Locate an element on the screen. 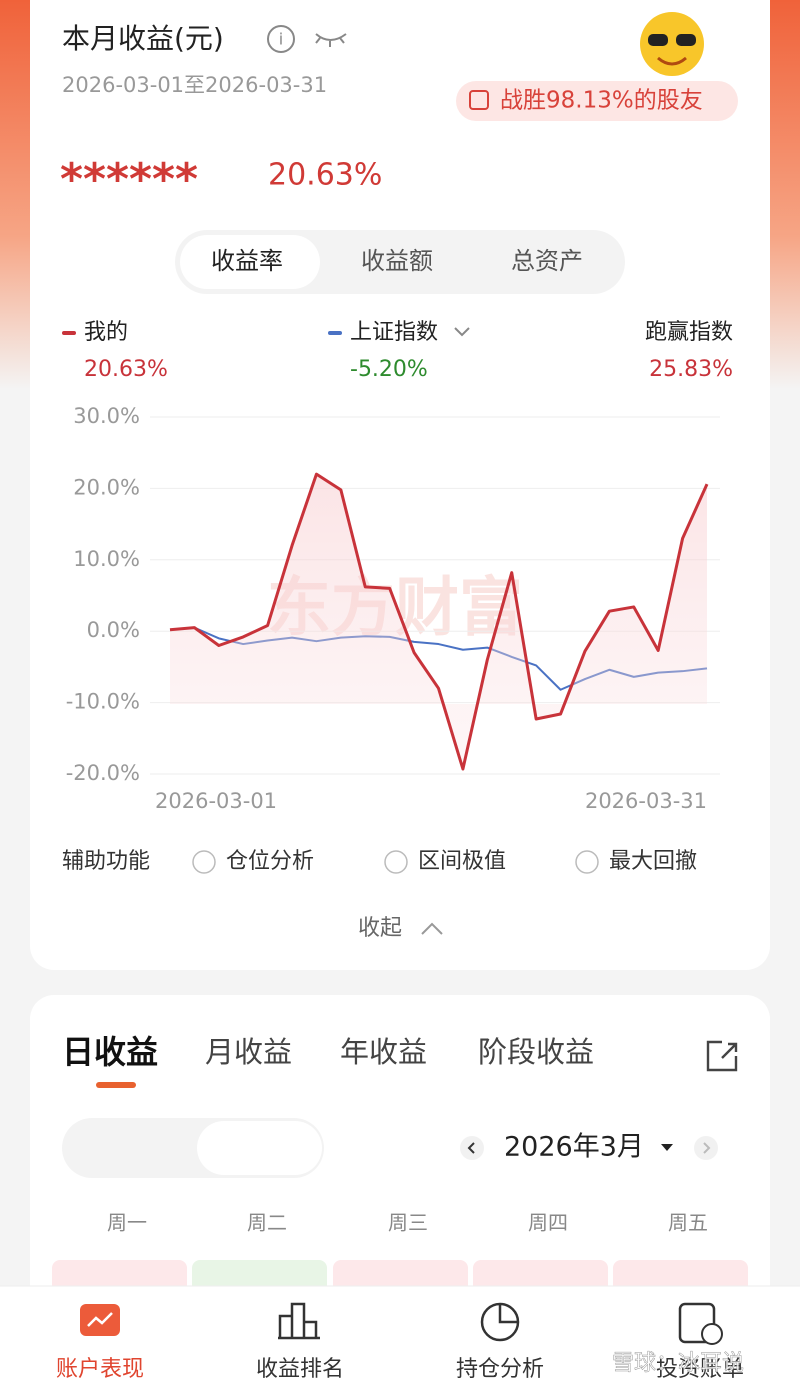  watermark: 雪球：冰耳说 is located at coordinates (678, 1363).